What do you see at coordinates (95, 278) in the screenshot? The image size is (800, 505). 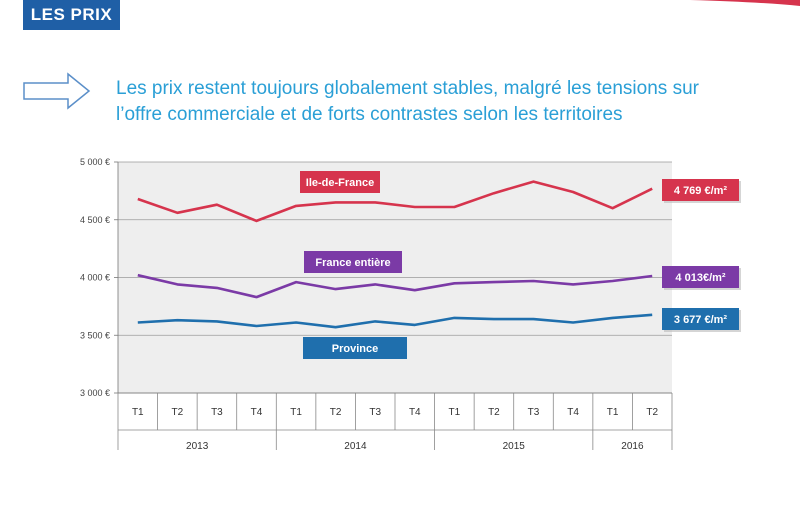 I see `y-tick-label: 4 000 €` at bounding box center [95, 278].